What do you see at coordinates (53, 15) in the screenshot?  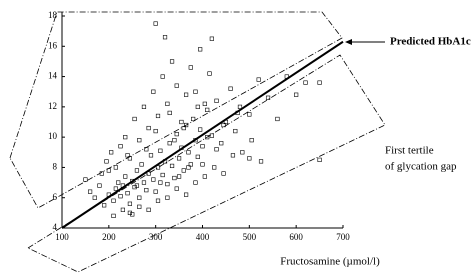 I see `y-tick-label: 18` at bounding box center [53, 15].